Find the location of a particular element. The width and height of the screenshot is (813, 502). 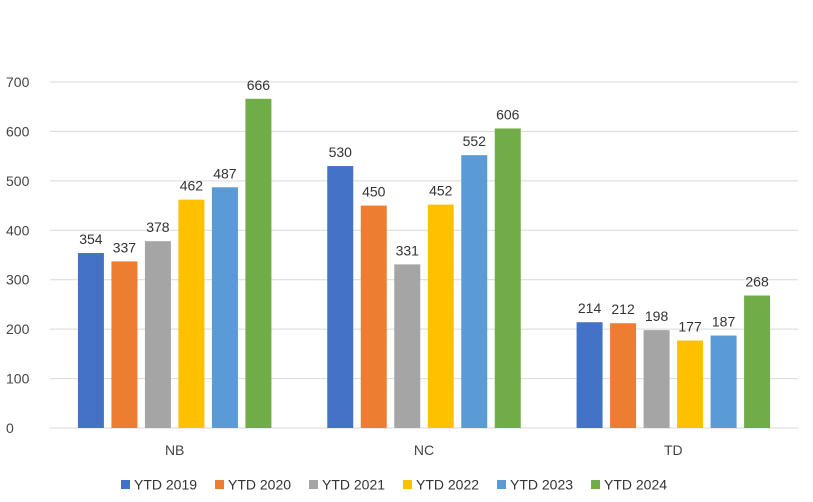

category-label-nb: NB is located at coordinates (174, 450).